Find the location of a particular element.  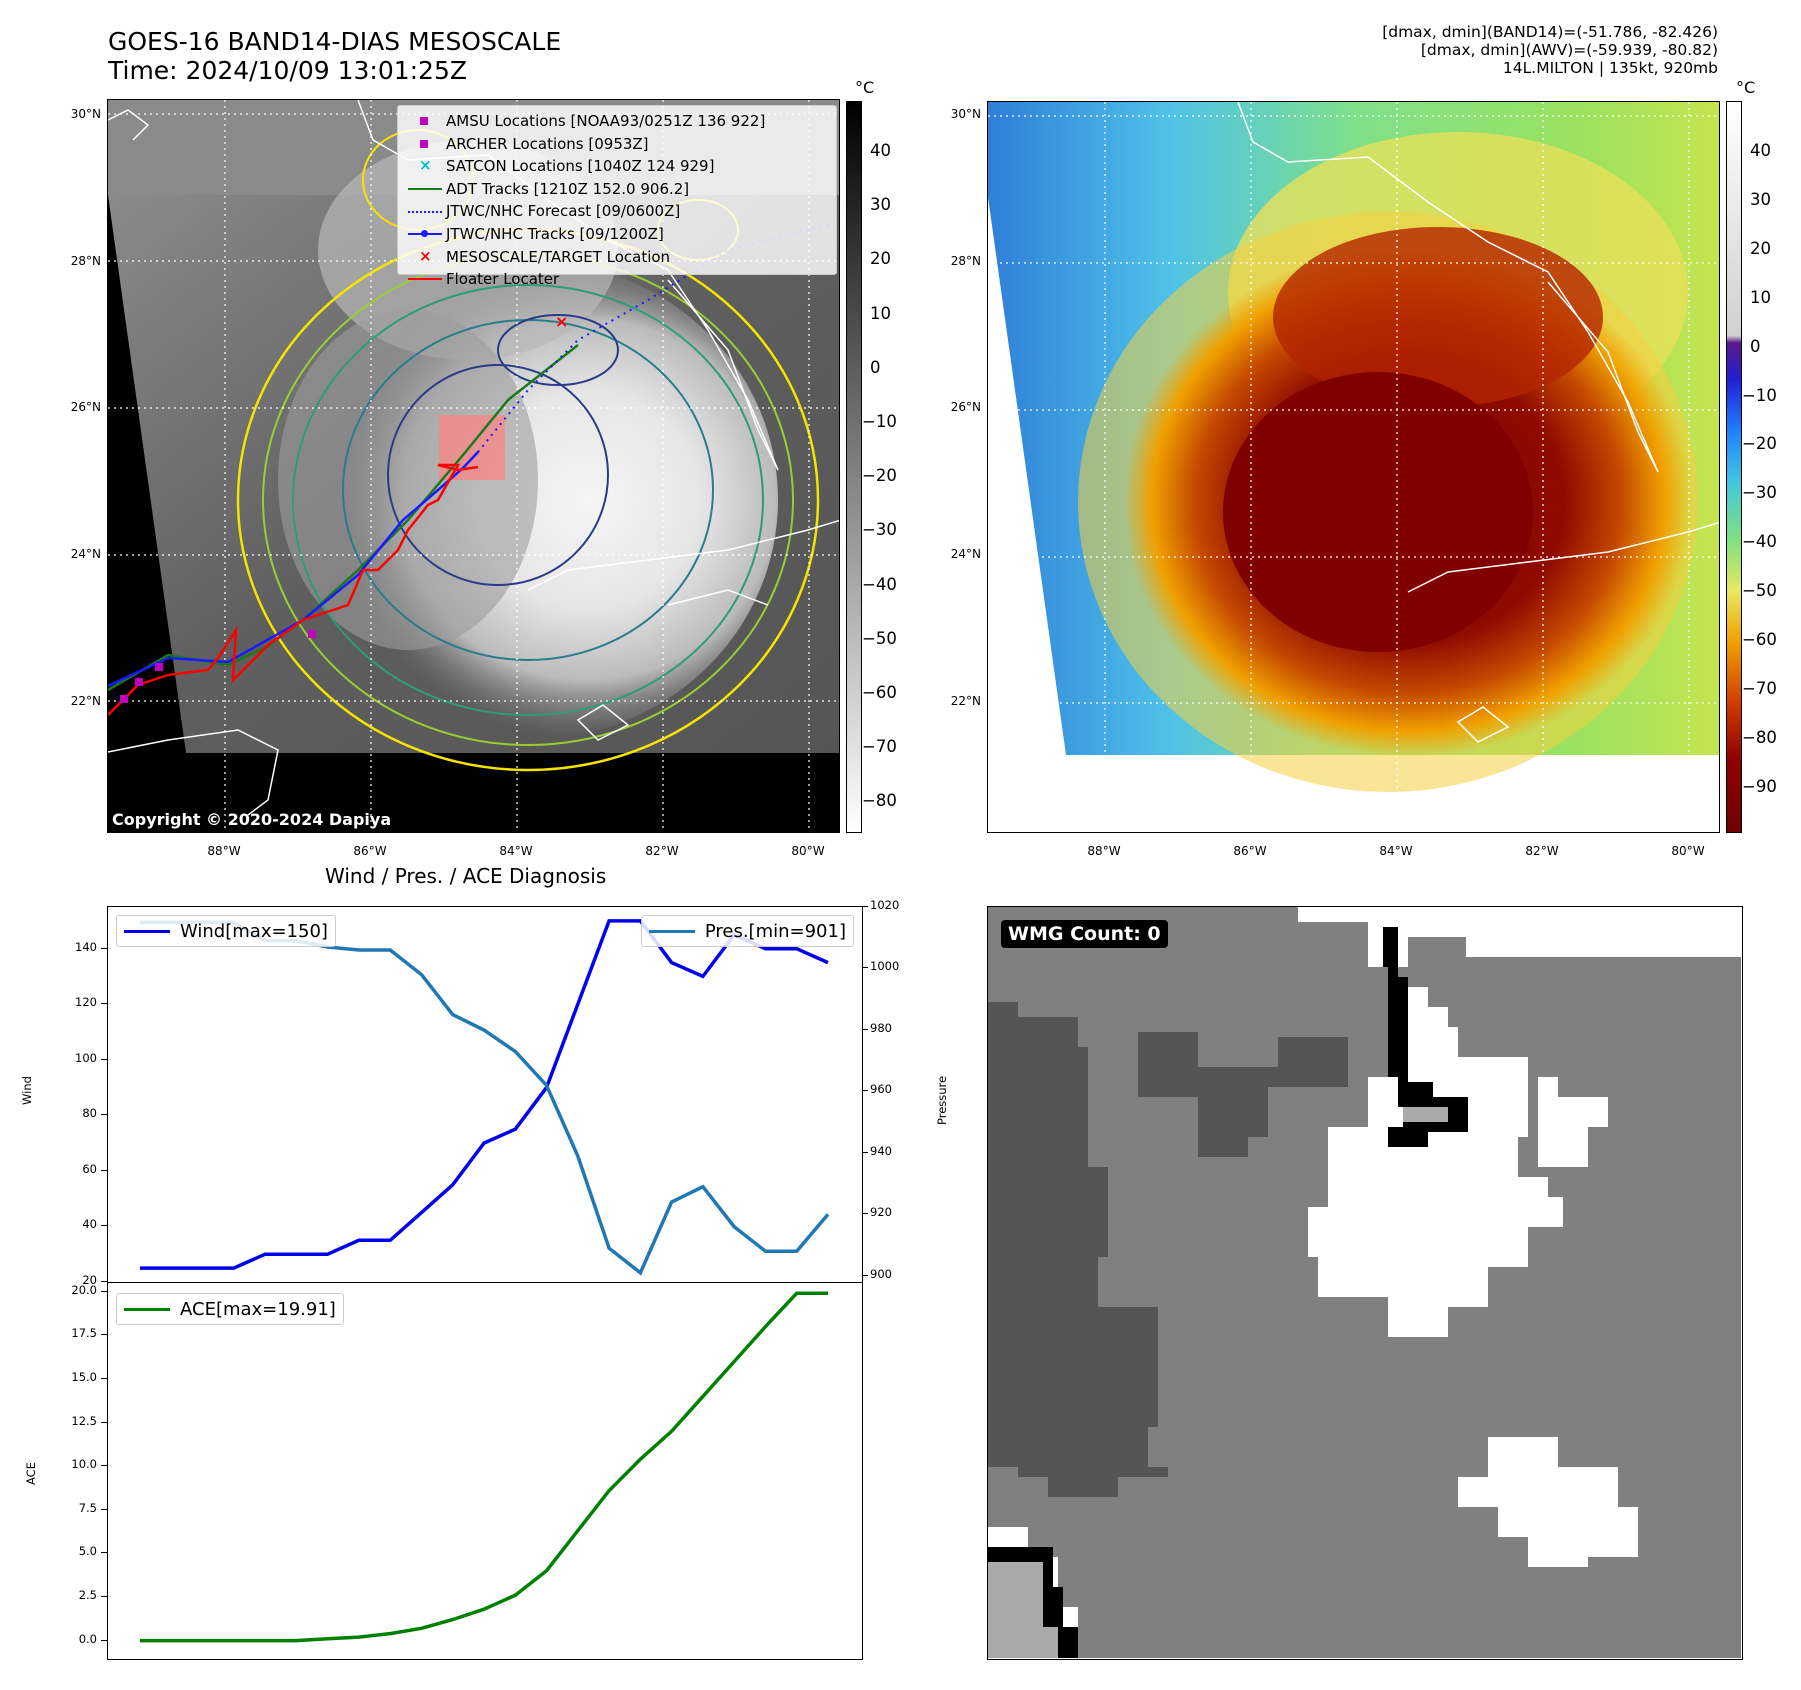

ace-tick-label: 10.0 is located at coordinates (84, 1464).